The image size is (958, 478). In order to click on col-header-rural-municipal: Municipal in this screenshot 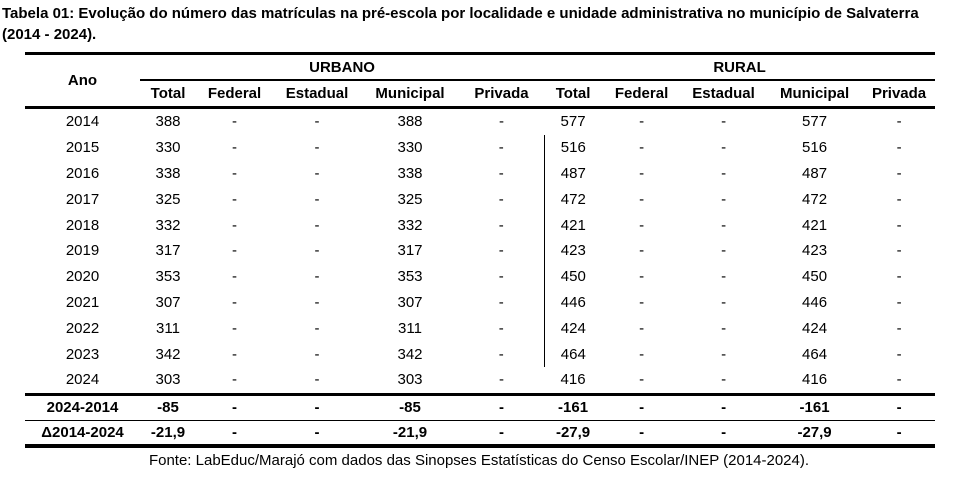, I will do `click(815, 94)`.